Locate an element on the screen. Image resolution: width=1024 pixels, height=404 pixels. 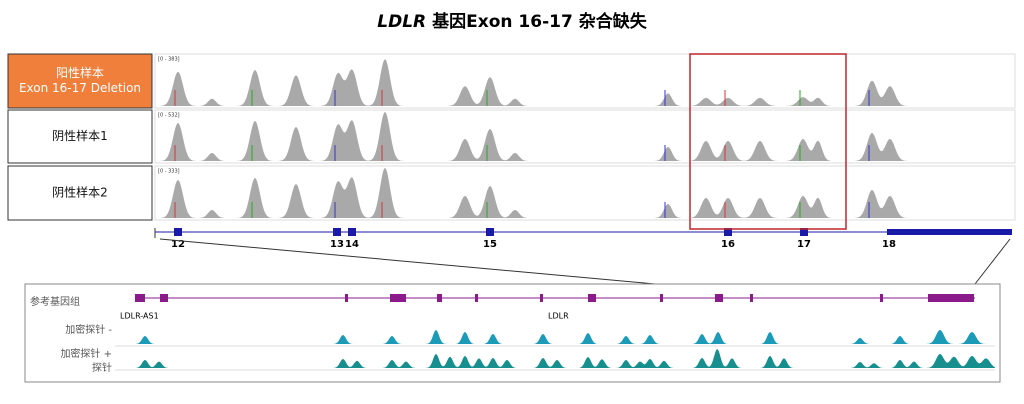
range-label: [0 - 383] is located at coordinates (169, 60).